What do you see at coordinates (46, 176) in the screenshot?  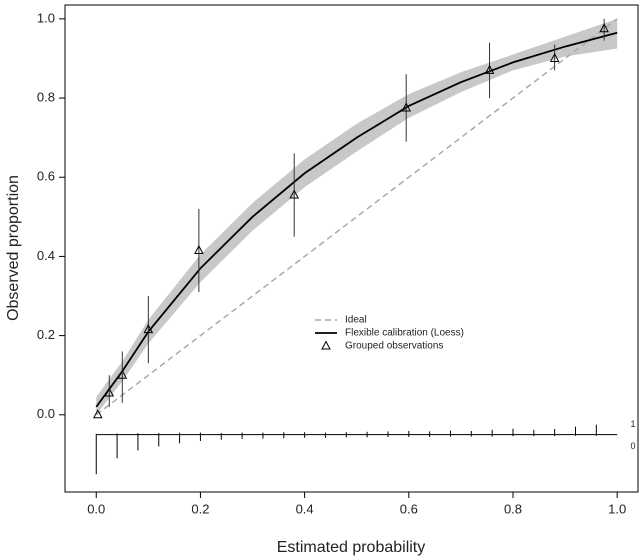 I see `y-tick-label: 0.6` at bounding box center [46, 176].